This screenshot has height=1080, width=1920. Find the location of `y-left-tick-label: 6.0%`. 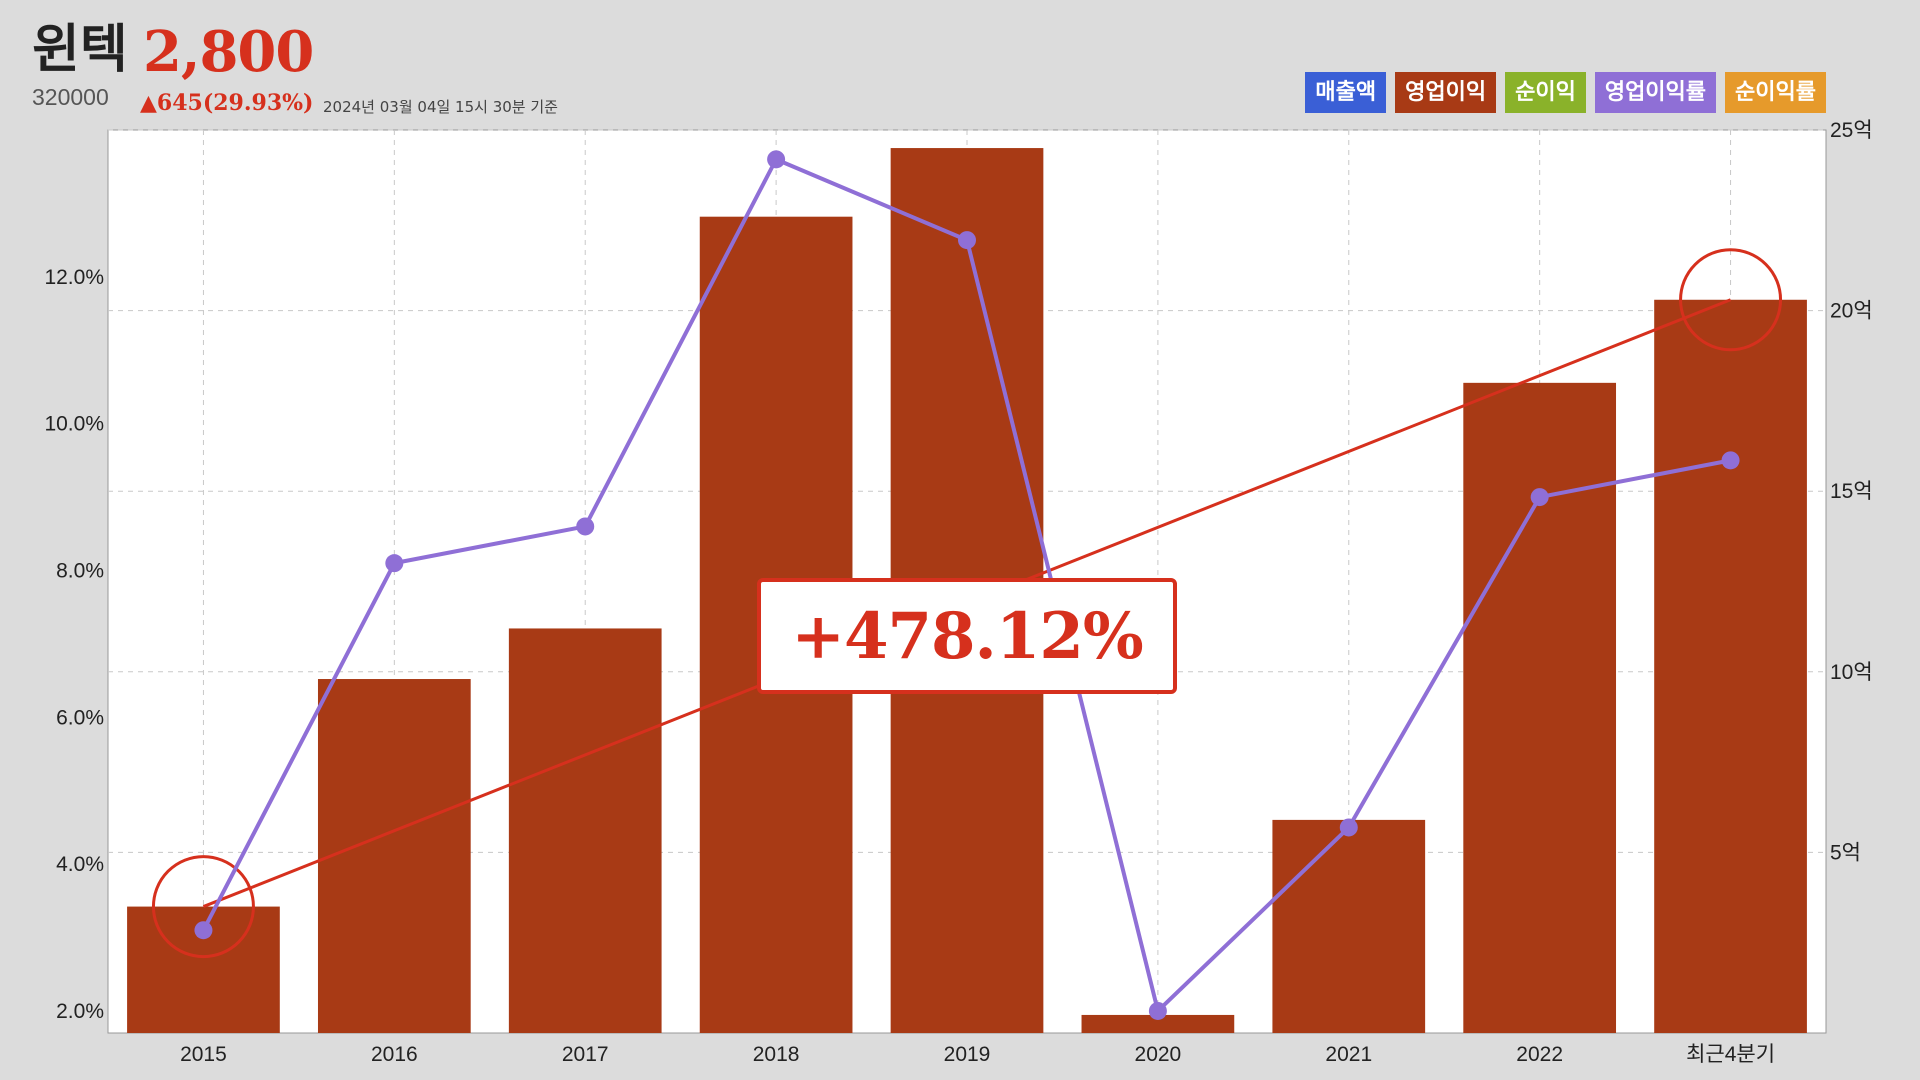

y-left-tick-label: 6.0% is located at coordinates (80, 717).